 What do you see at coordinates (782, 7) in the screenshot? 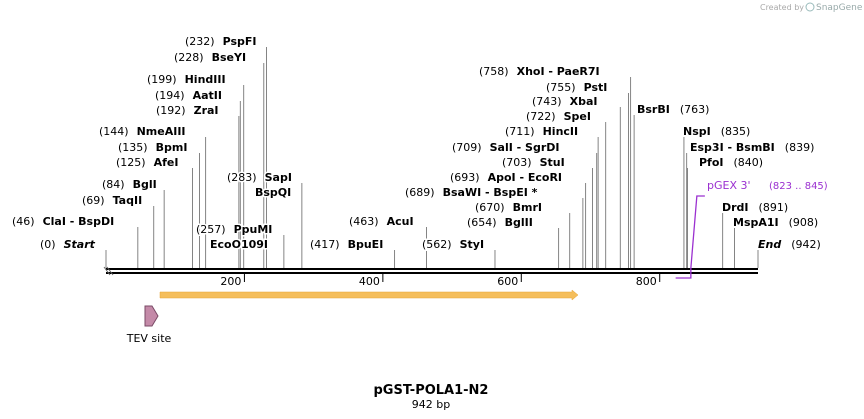
I see `credit: Created by` at bounding box center [782, 7].